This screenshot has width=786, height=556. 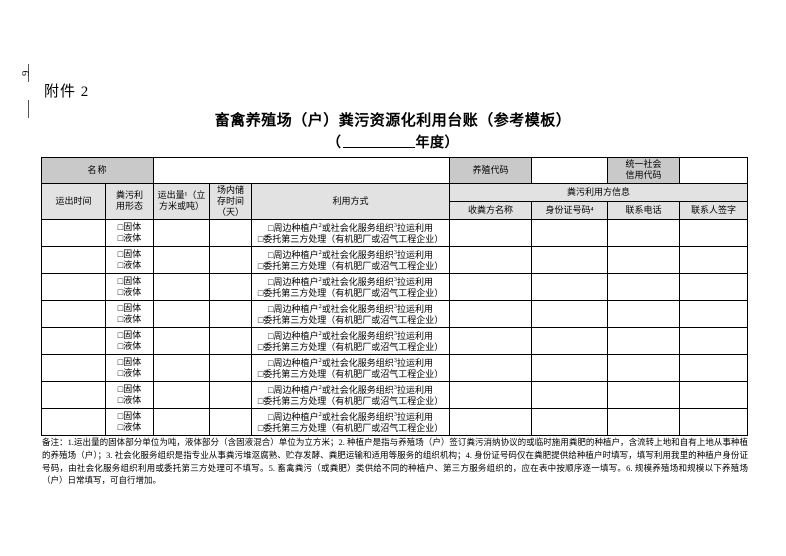 I want to click on field-breeding-code, so click(x=570, y=170).